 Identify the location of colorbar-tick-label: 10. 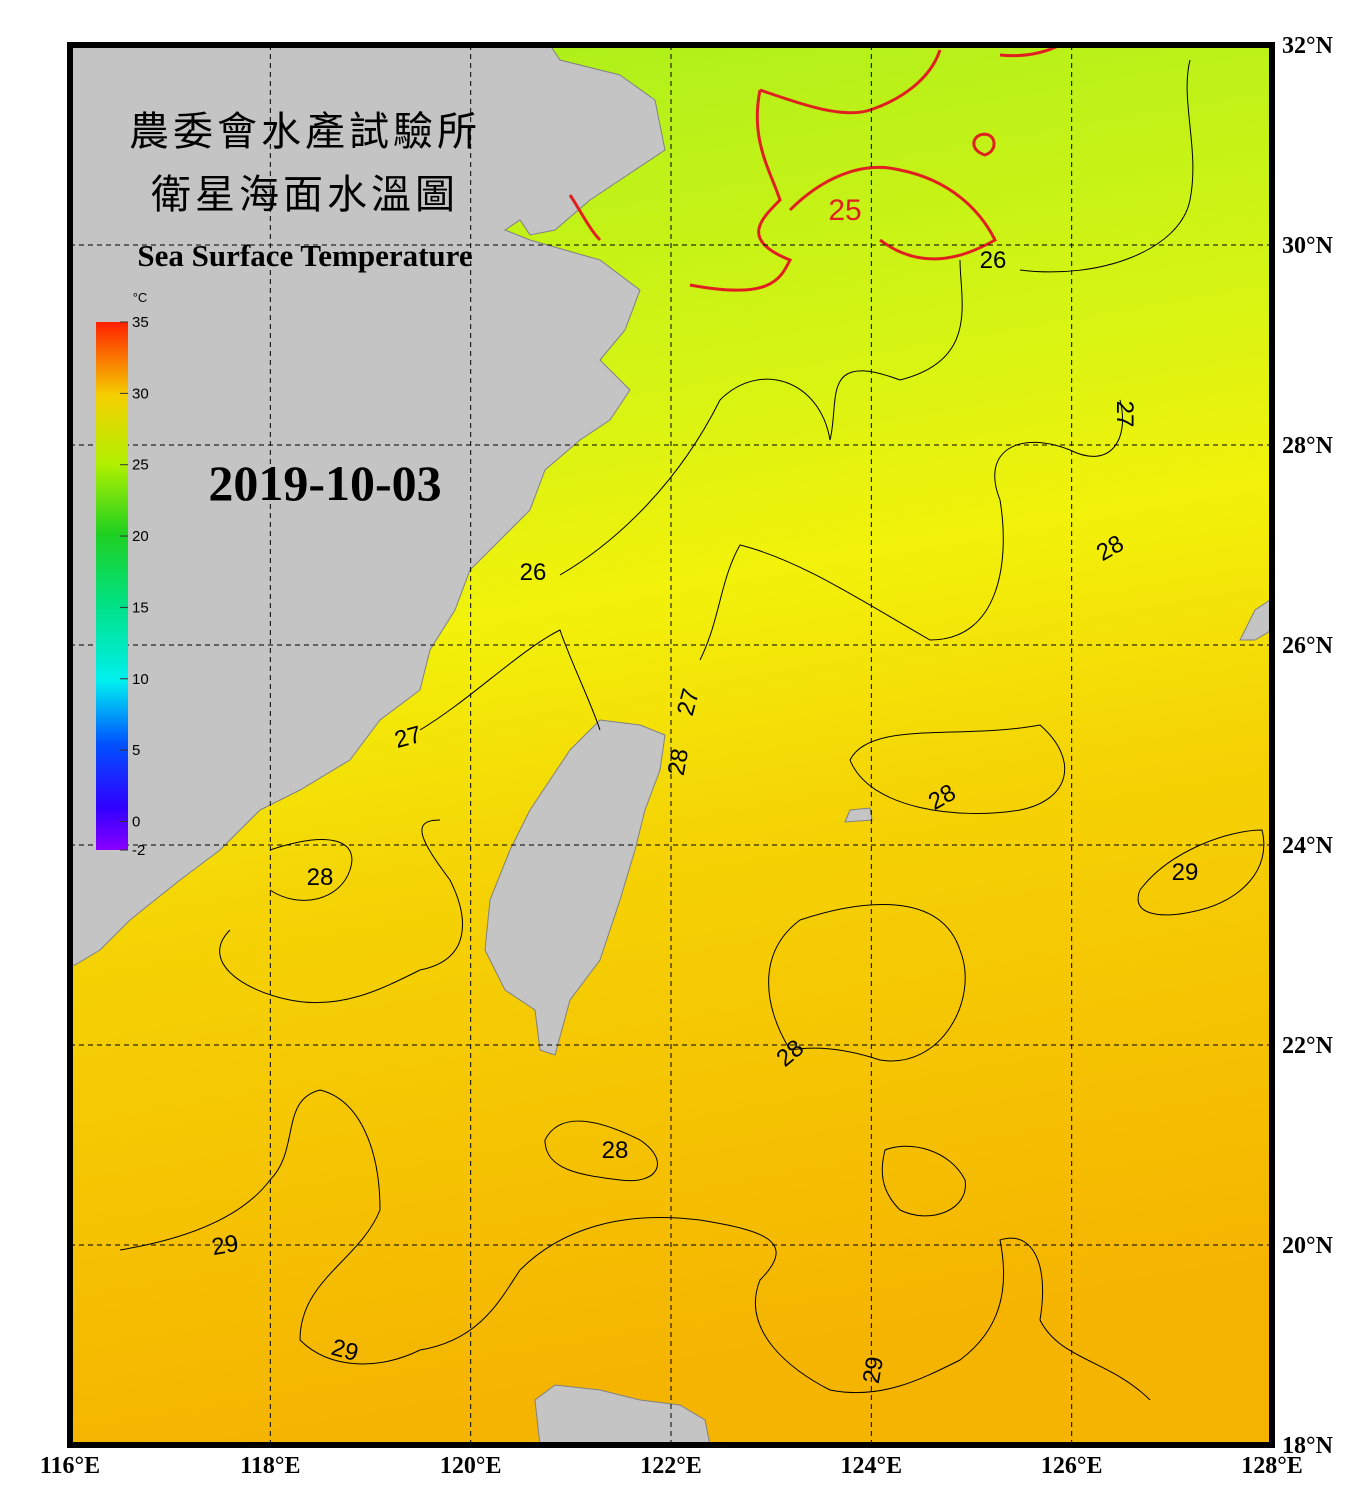
(140, 679).